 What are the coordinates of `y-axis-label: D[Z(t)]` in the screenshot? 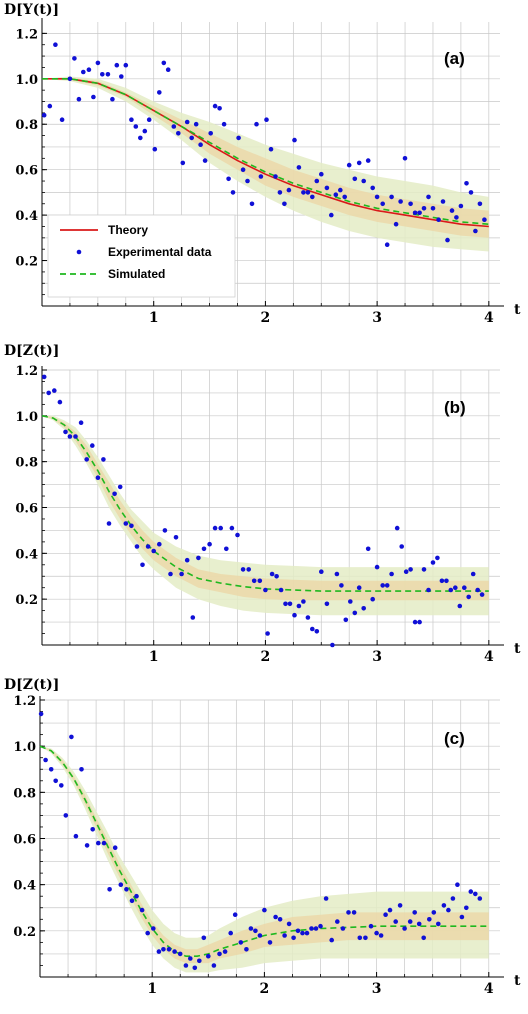 It's located at (31, 351).